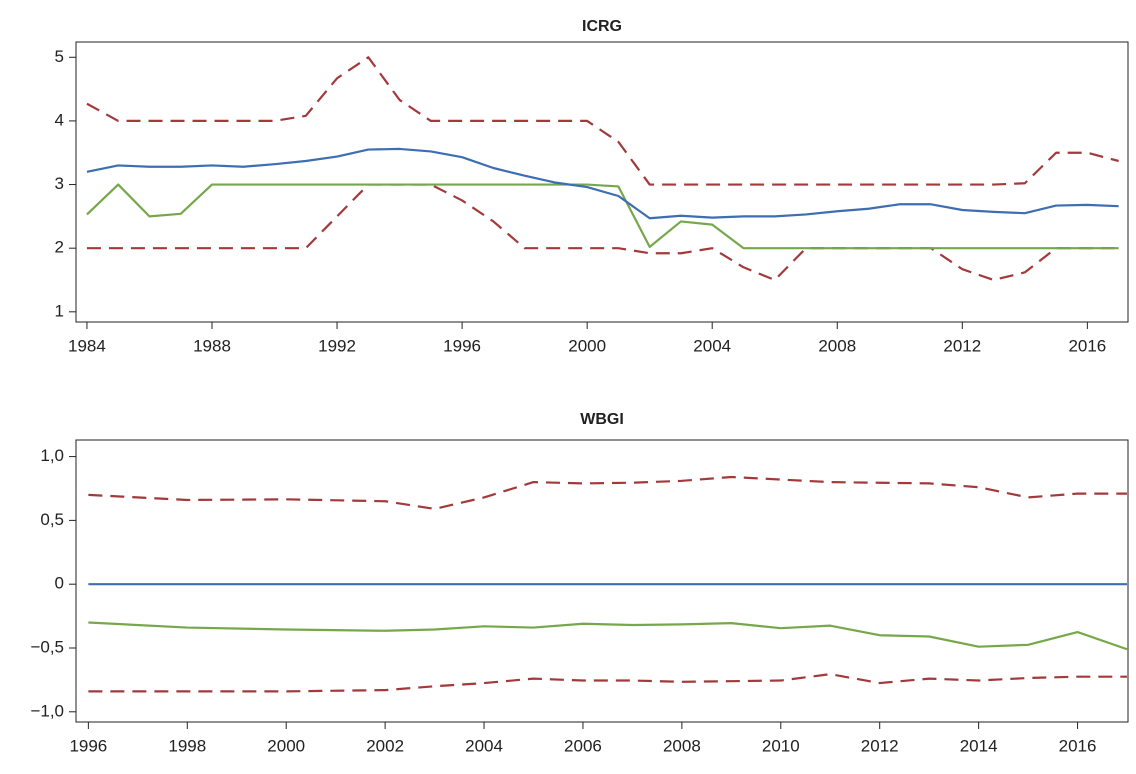  What do you see at coordinates (337, 345) in the screenshot?
I see `x-tick-label: 1992` at bounding box center [337, 345].